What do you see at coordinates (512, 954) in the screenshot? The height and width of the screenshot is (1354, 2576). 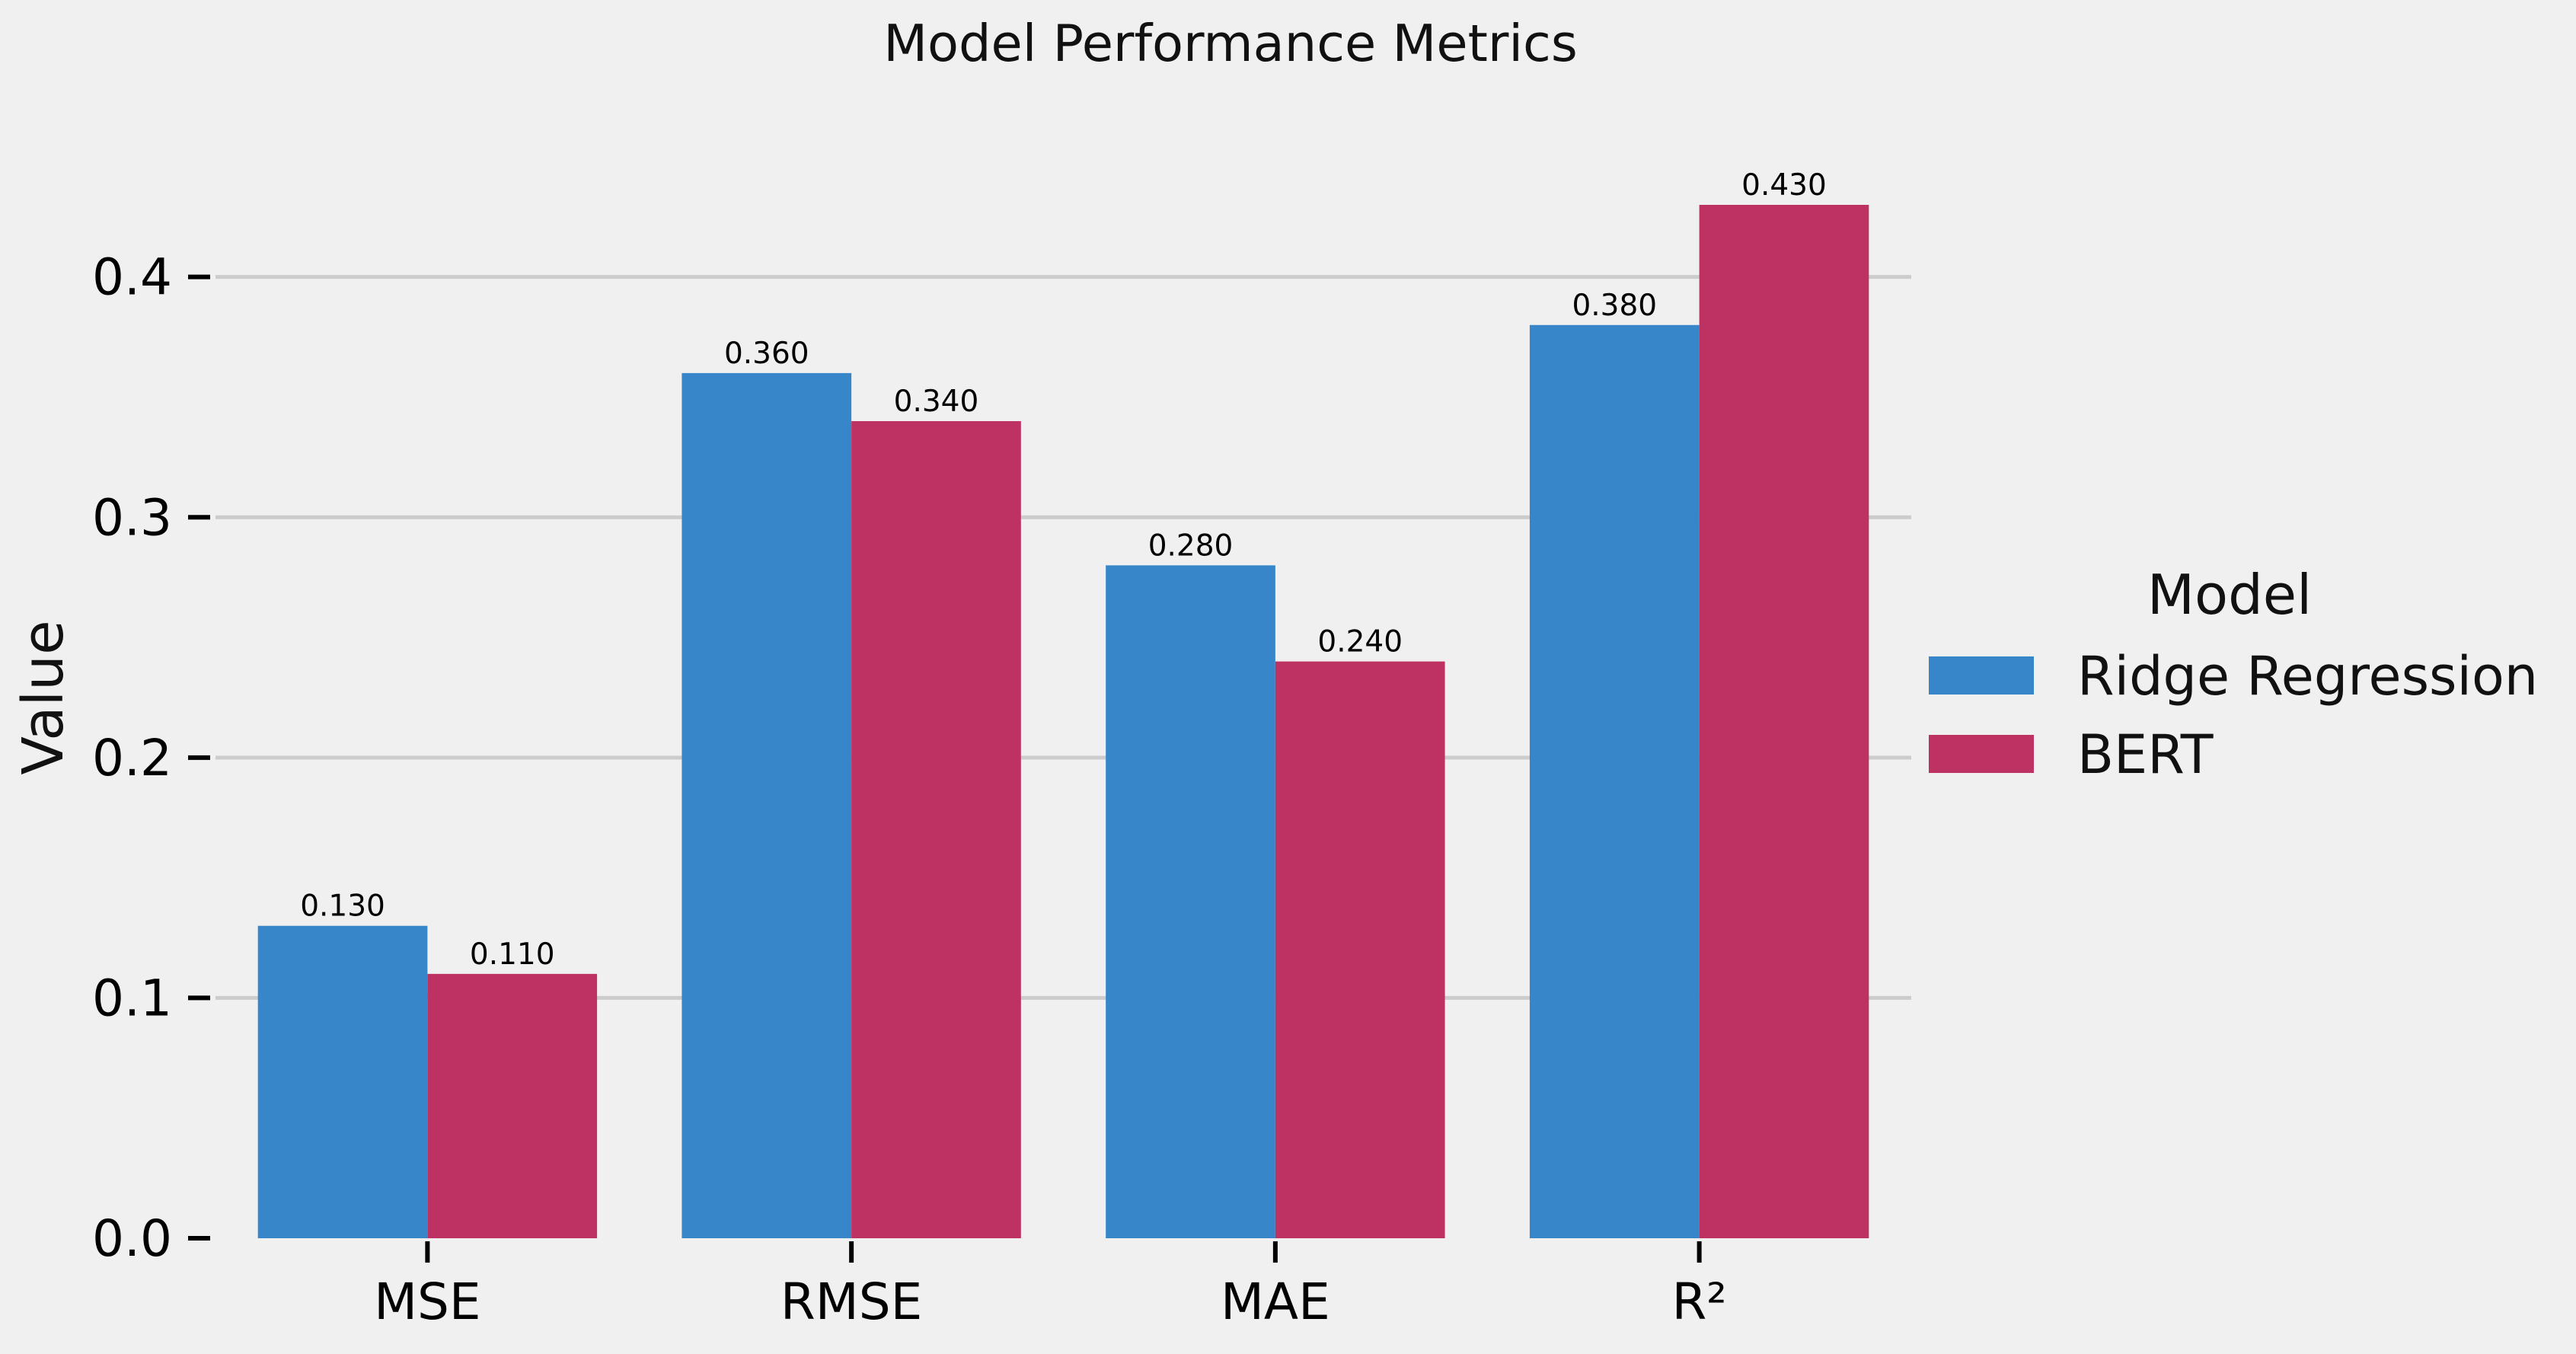 I see `bar-value-label: 0.110` at bounding box center [512, 954].